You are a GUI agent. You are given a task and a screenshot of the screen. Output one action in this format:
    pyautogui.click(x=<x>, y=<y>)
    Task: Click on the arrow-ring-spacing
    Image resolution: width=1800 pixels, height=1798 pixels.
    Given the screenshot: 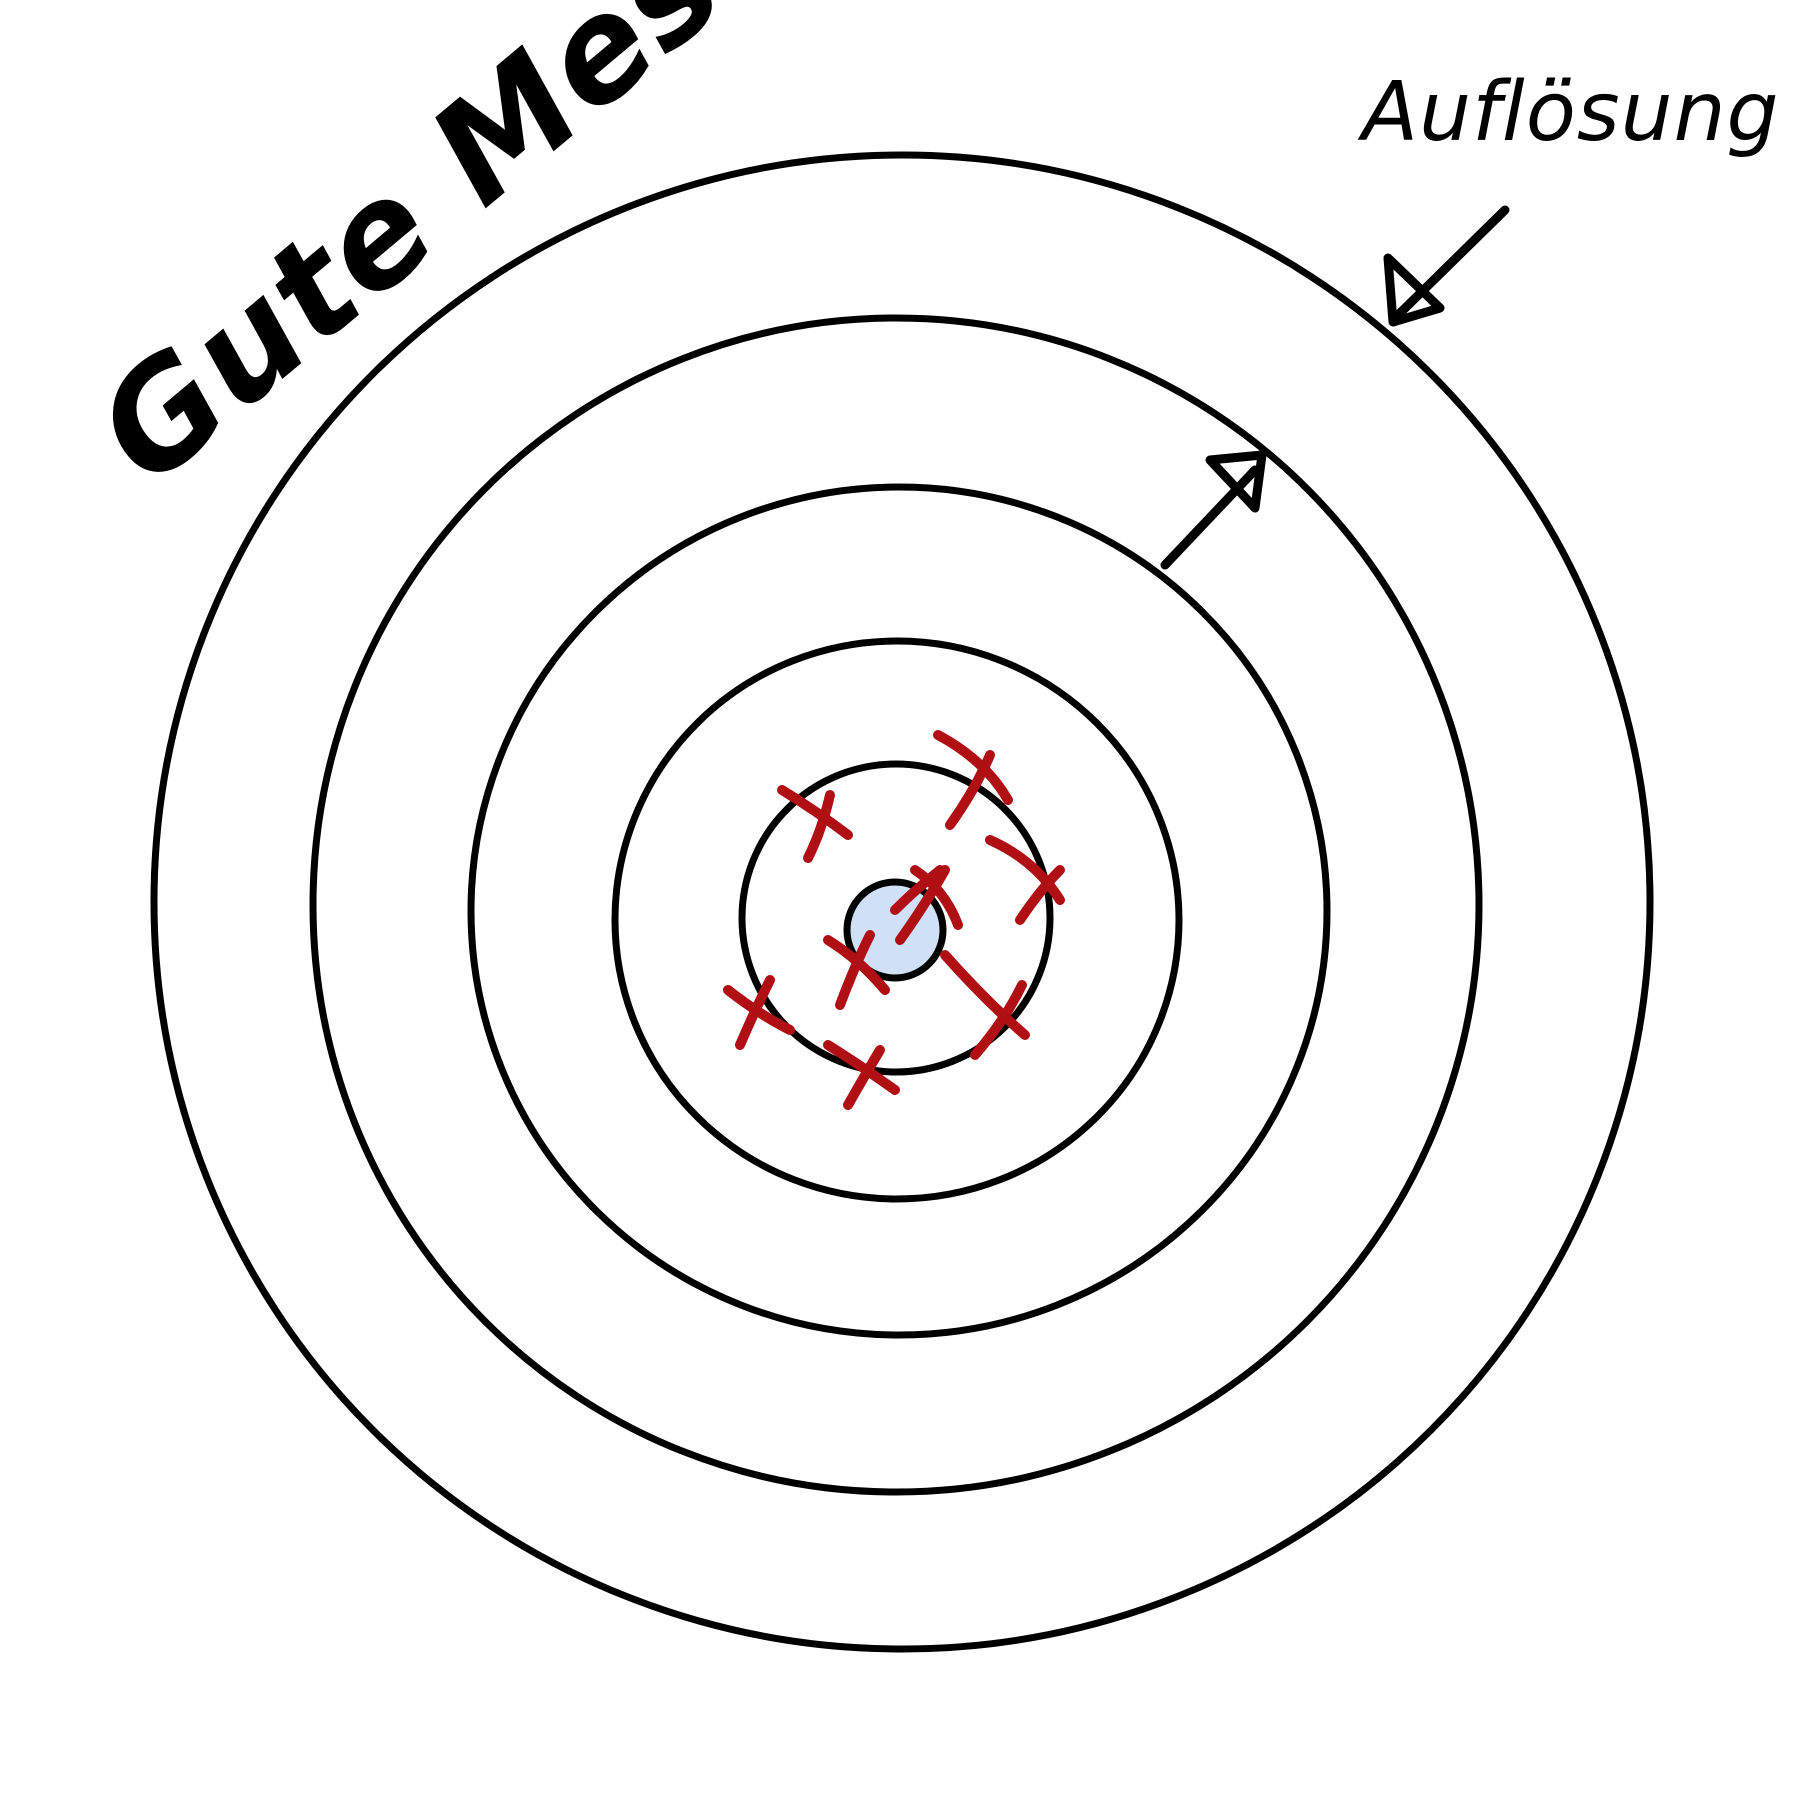 What is the action you would take?
    pyautogui.click(x=1213, y=510)
    